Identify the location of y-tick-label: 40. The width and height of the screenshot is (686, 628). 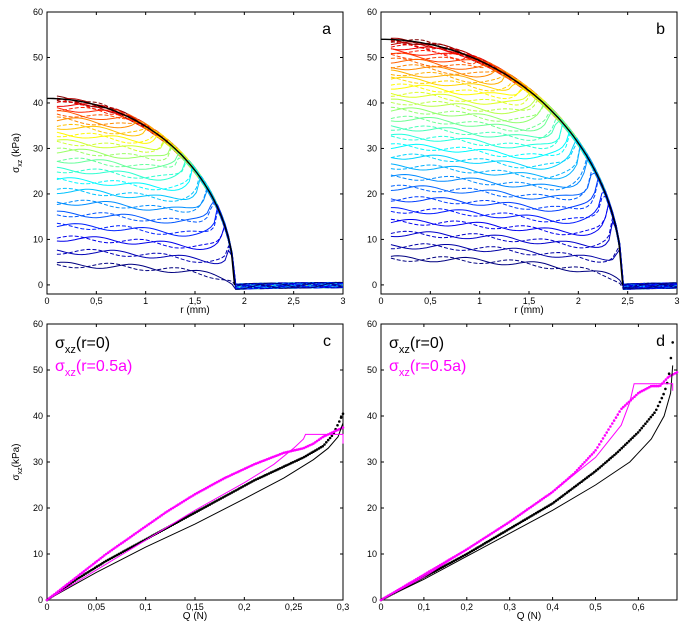
(38, 416).